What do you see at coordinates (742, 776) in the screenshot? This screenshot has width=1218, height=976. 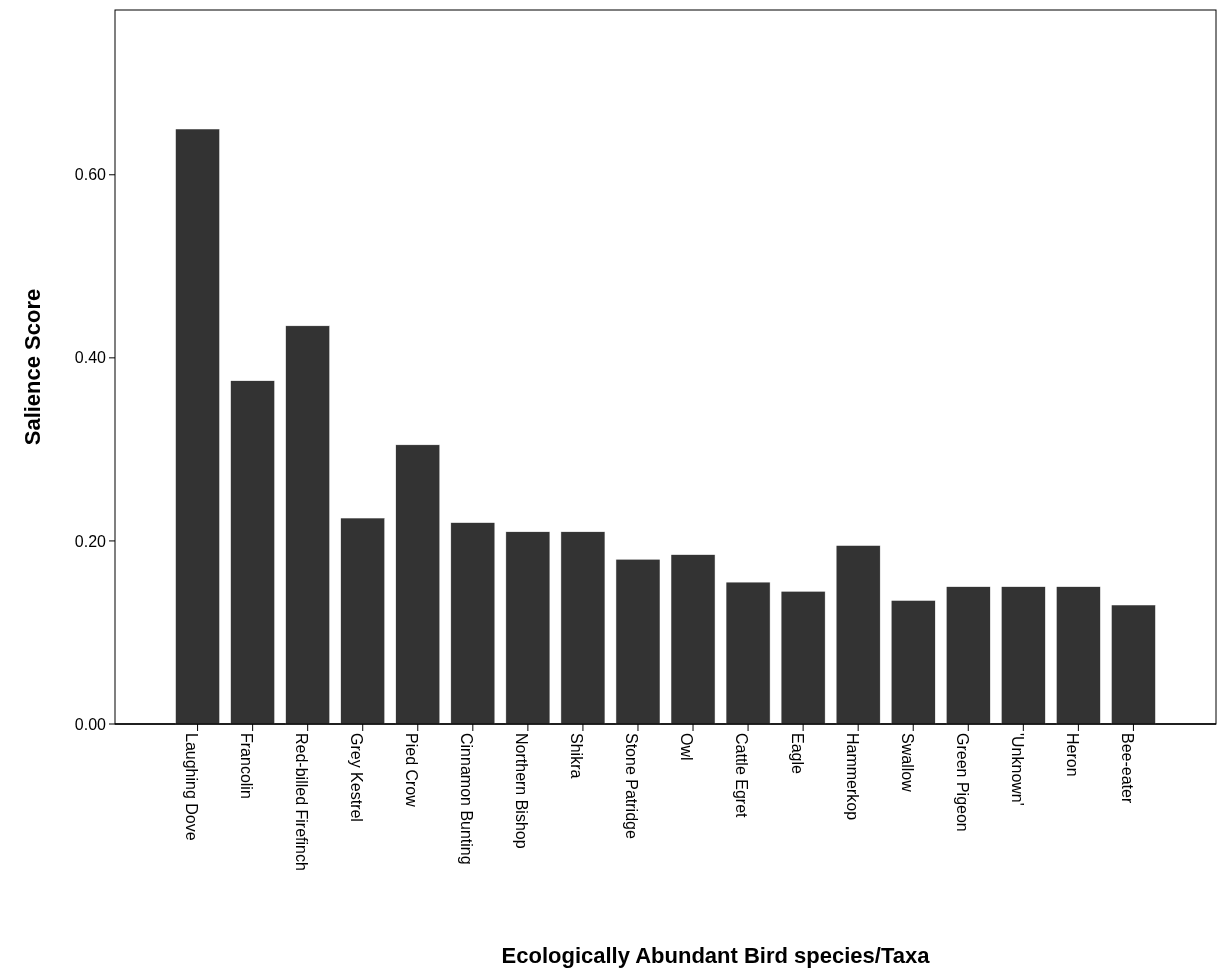 I see `x-tick-label: Cattle Egret` at bounding box center [742, 776].